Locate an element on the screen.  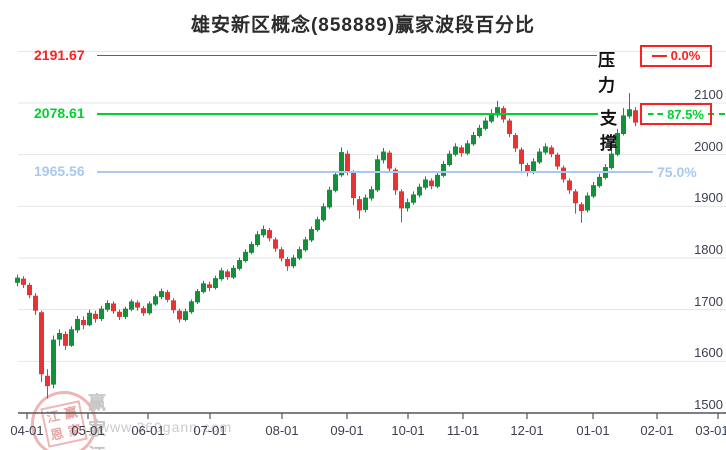
chart-title: 雄安新区概念(858889)赢家波段百分比 is located at coordinates (363, 25).